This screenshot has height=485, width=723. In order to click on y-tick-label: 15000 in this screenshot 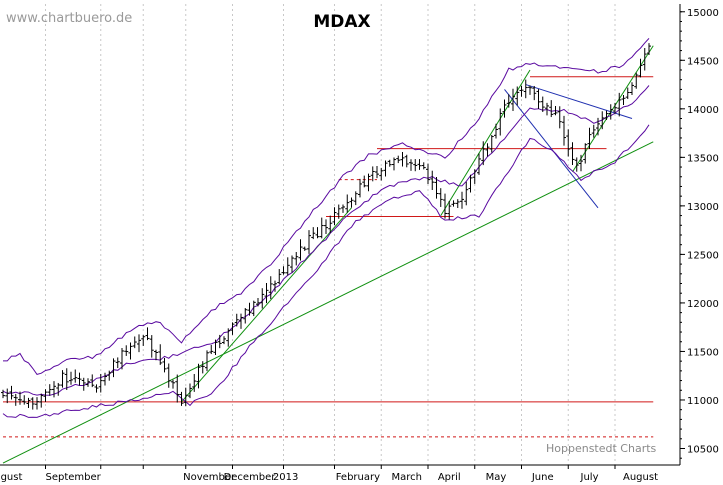, I will do `click(703, 13)`.